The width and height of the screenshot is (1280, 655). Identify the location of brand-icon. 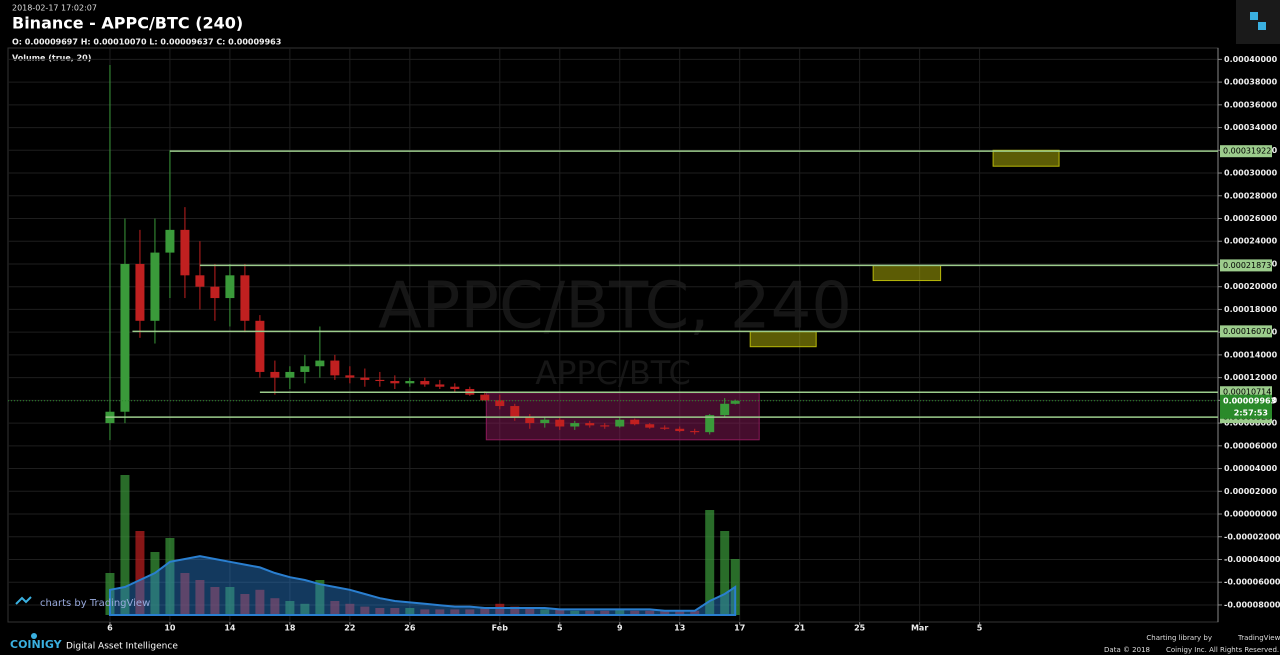
(34, 636).